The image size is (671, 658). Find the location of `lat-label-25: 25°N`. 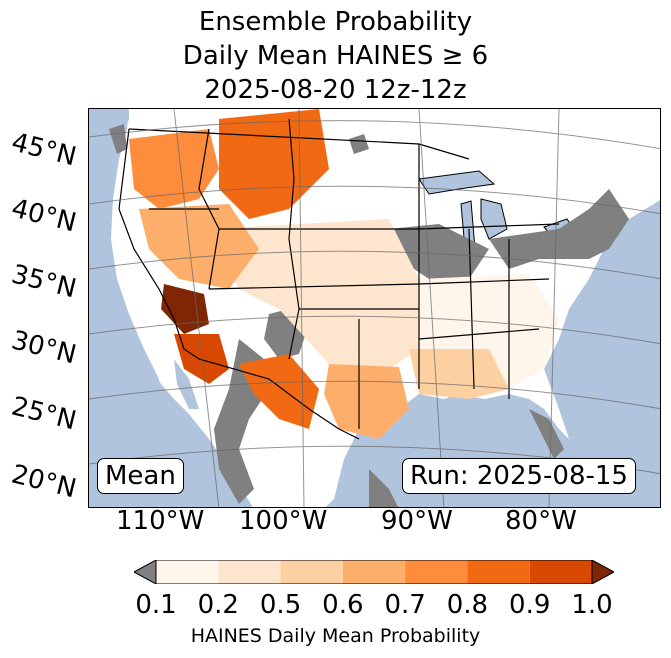

lat-label-25: 25°N is located at coordinates (44, 414).